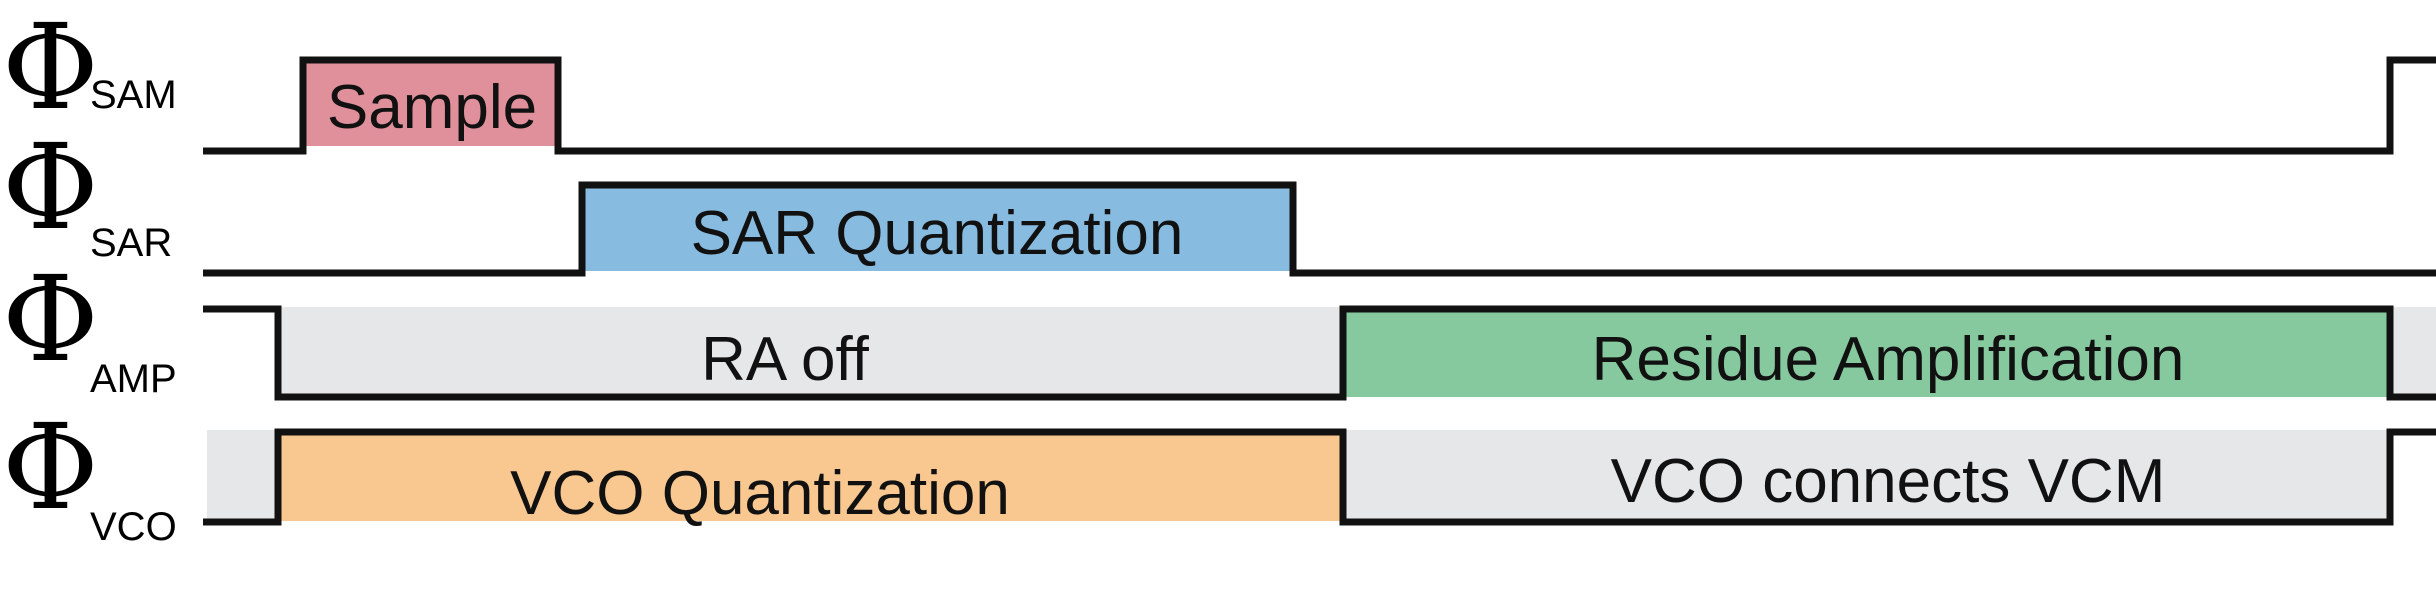 The height and width of the screenshot is (593, 2436). I want to click on phase-label-ra-off: RA off, so click(785, 359).